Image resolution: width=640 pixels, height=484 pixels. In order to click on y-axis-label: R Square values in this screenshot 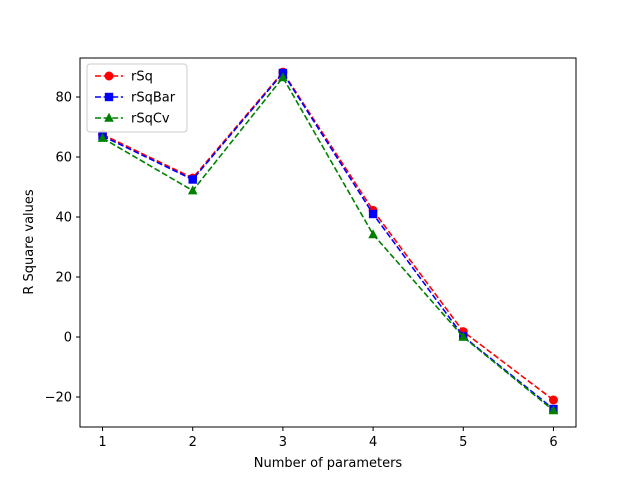, I will do `click(29, 242)`.